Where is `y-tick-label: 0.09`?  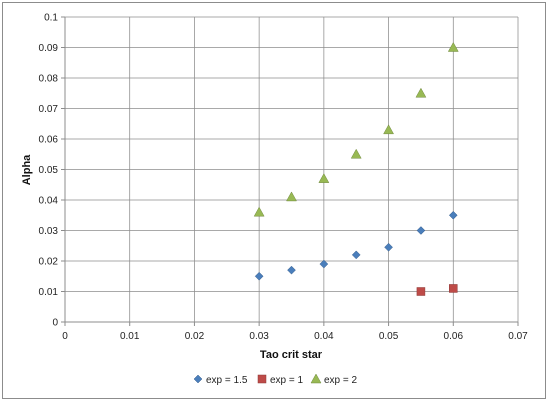
y-tick-label: 0.09 is located at coordinates (49, 48).